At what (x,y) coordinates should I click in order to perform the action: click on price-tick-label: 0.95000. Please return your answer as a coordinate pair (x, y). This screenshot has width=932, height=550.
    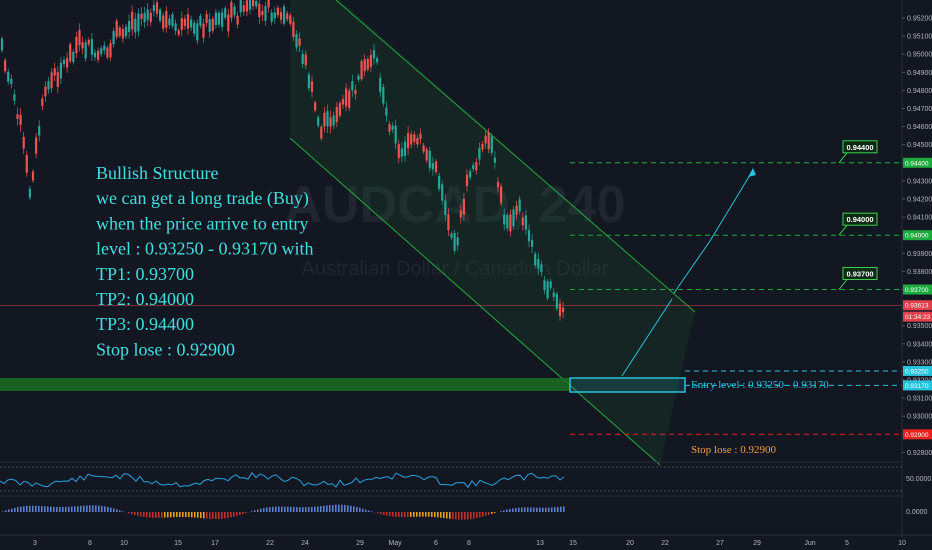
    Looking at the image, I should click on (919, 55).